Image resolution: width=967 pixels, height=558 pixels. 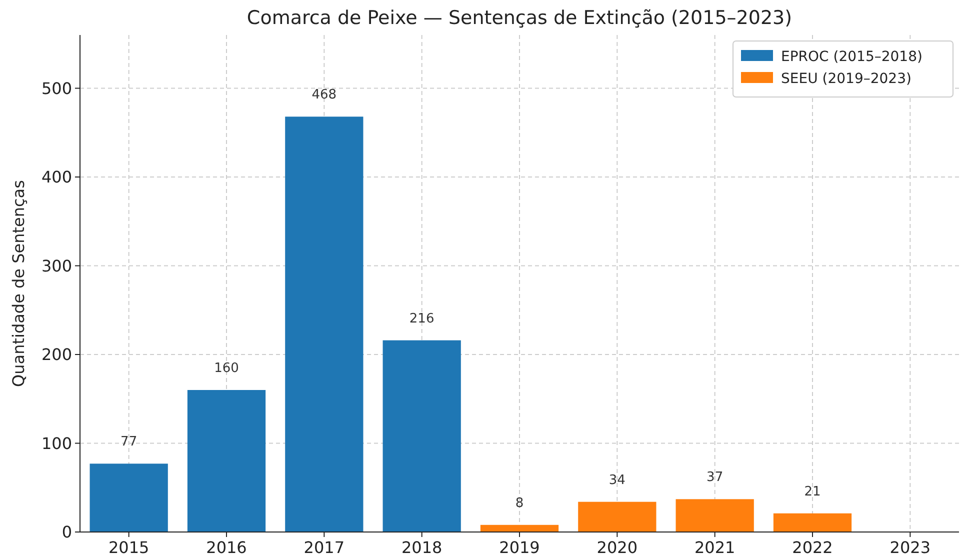 I want to click on y-tick-label: 500, so click(x=56, y=88).